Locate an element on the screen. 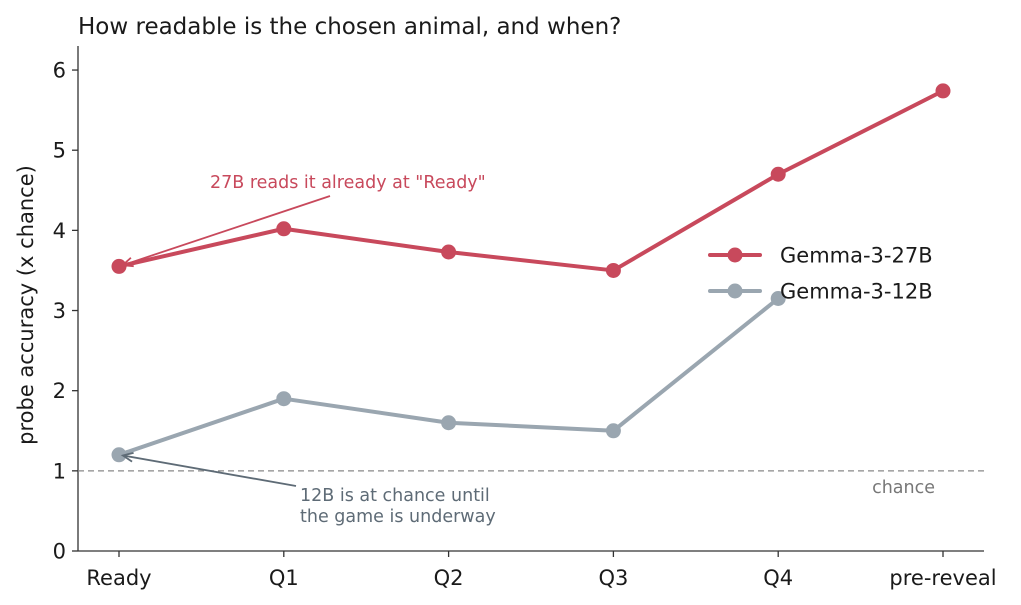 The height and width of the screenshot is (605, 1021). legend-item-gemma-3-27b: Gemma-3-27B is located at coordinates (820, 256).